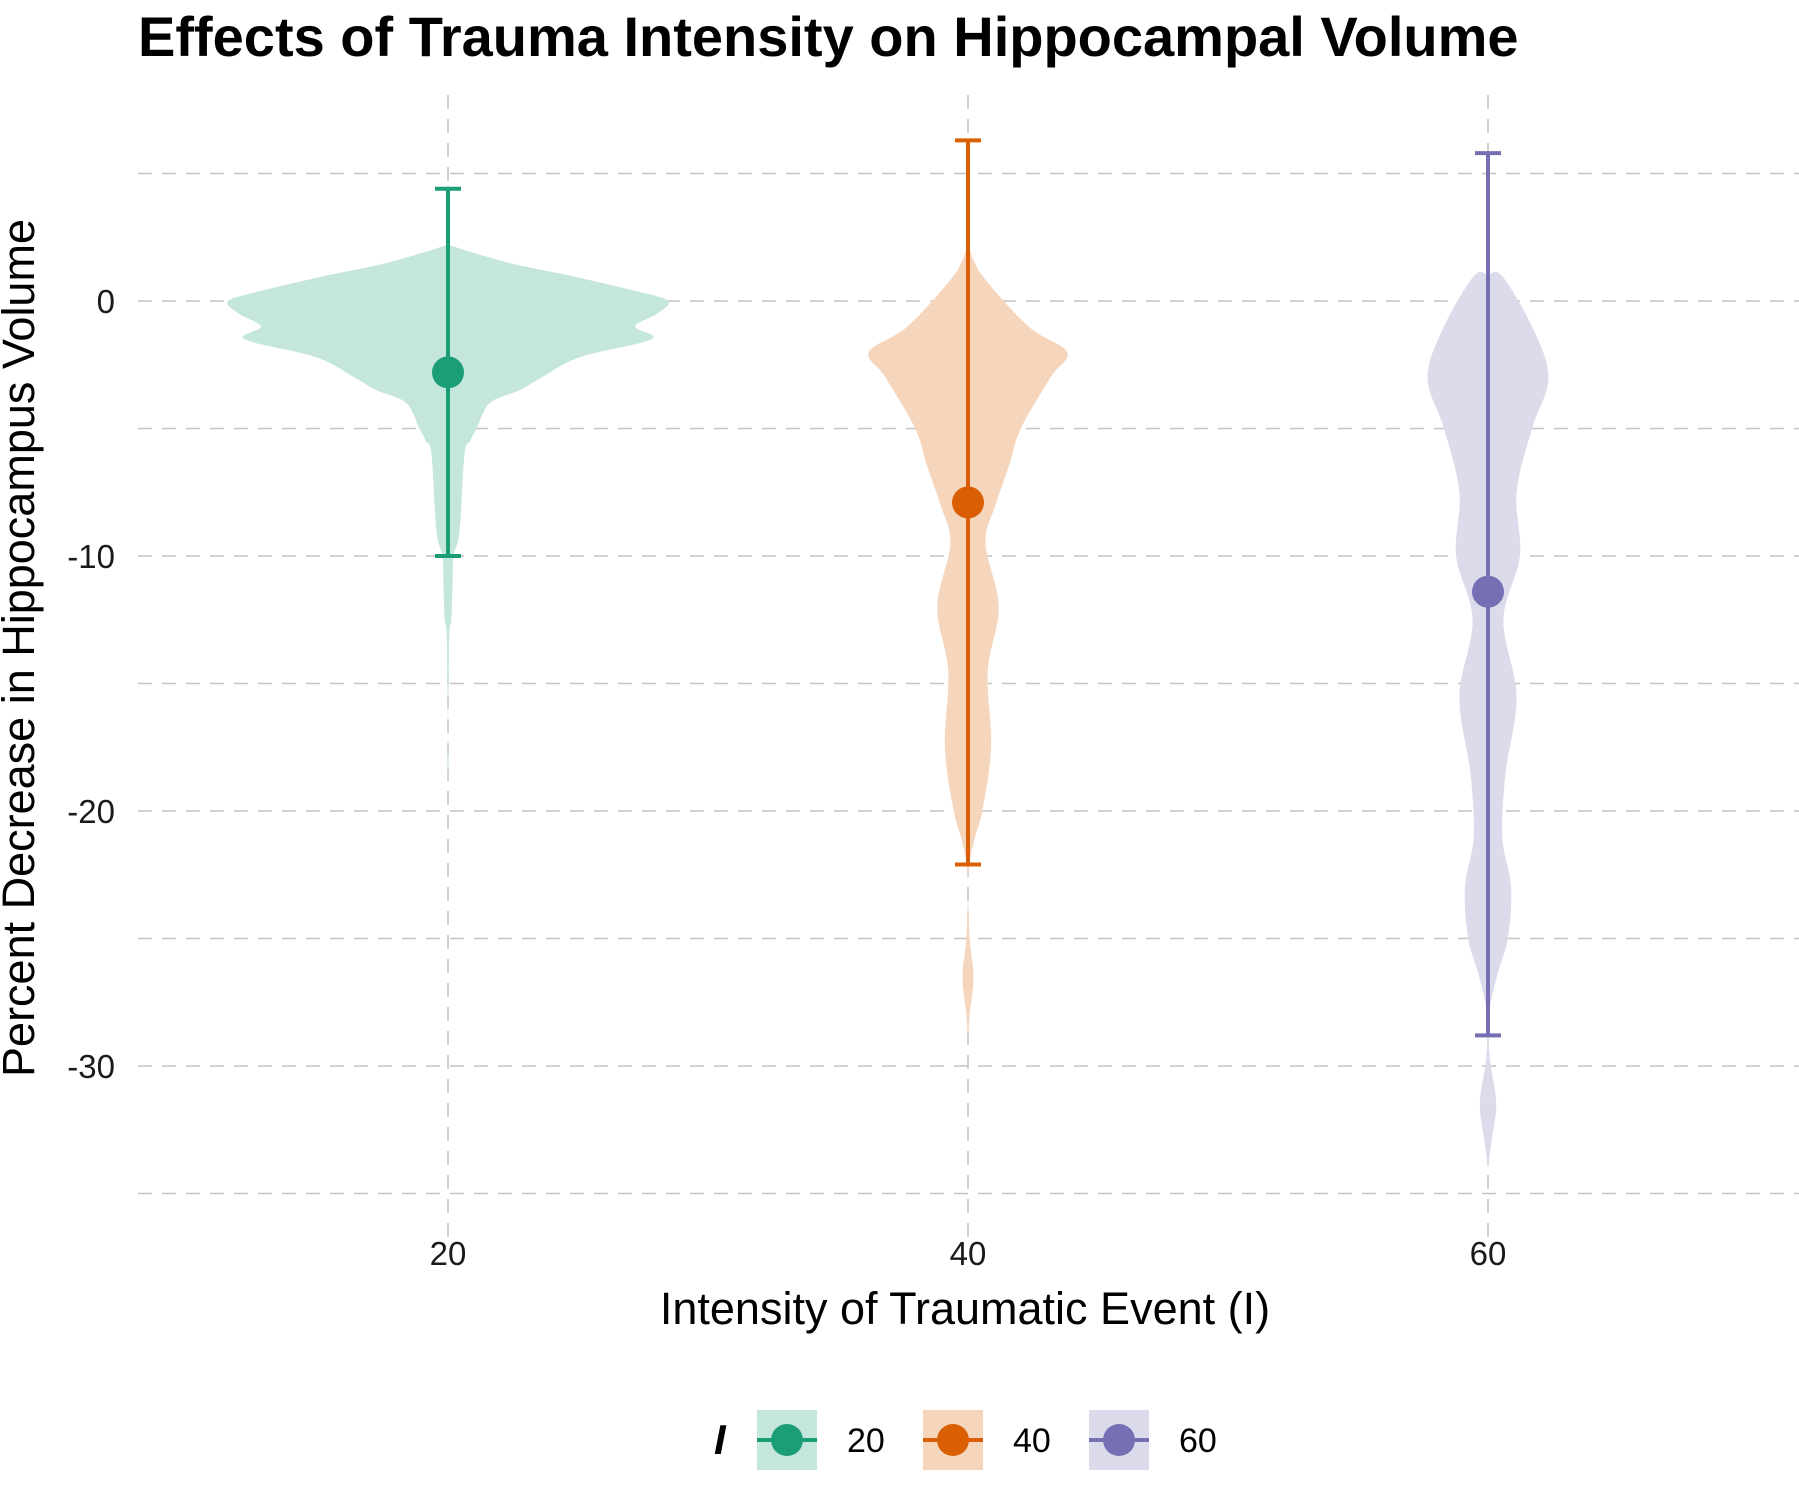 This screenshot has height=1499, width=1799. I want to click on y-tick-label: -30, so click(91, 1066).